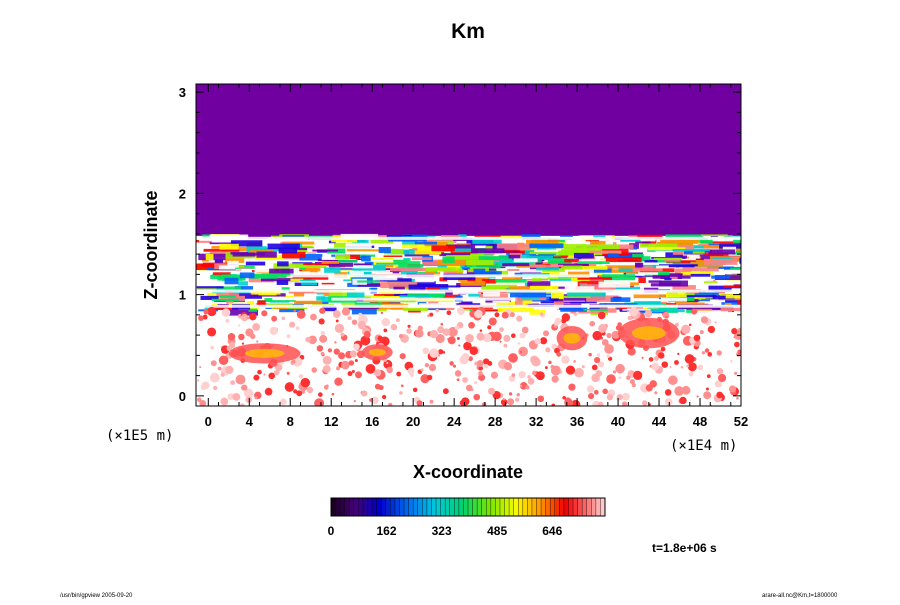  Describe the element at coordinates (151, 244) in the screenshot. I see `y-axis-label: Z-coordinate` at that location.